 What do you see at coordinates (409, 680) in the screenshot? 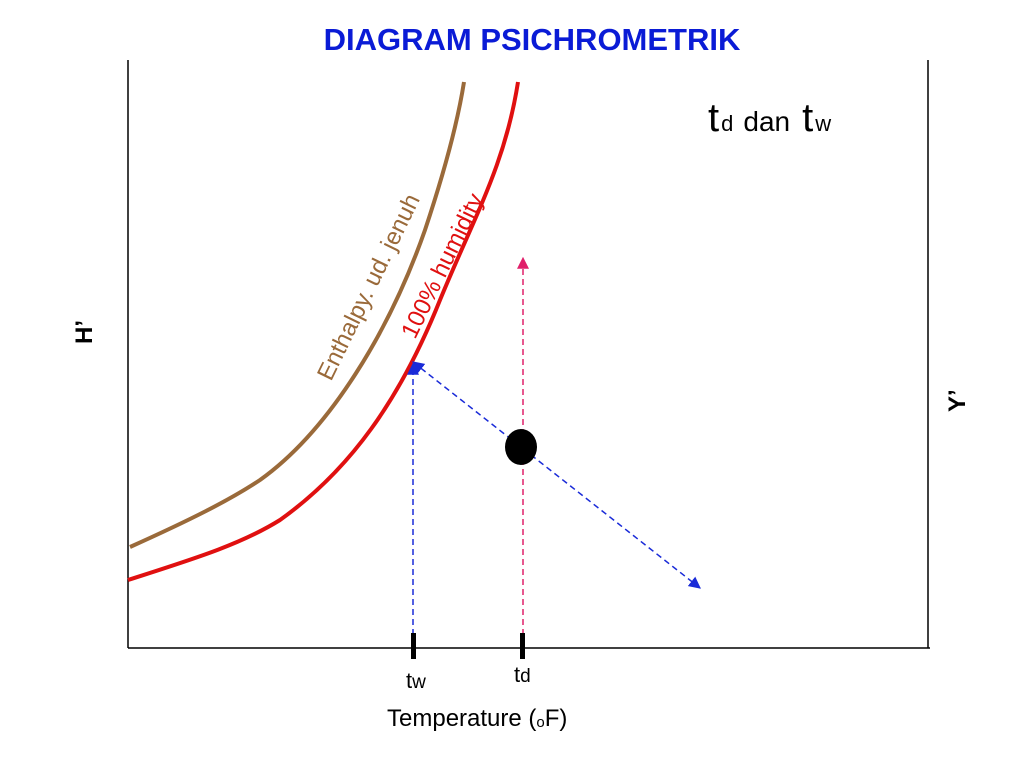
I see `tw-tick-label-t: t` at bounding box center [409, 680].